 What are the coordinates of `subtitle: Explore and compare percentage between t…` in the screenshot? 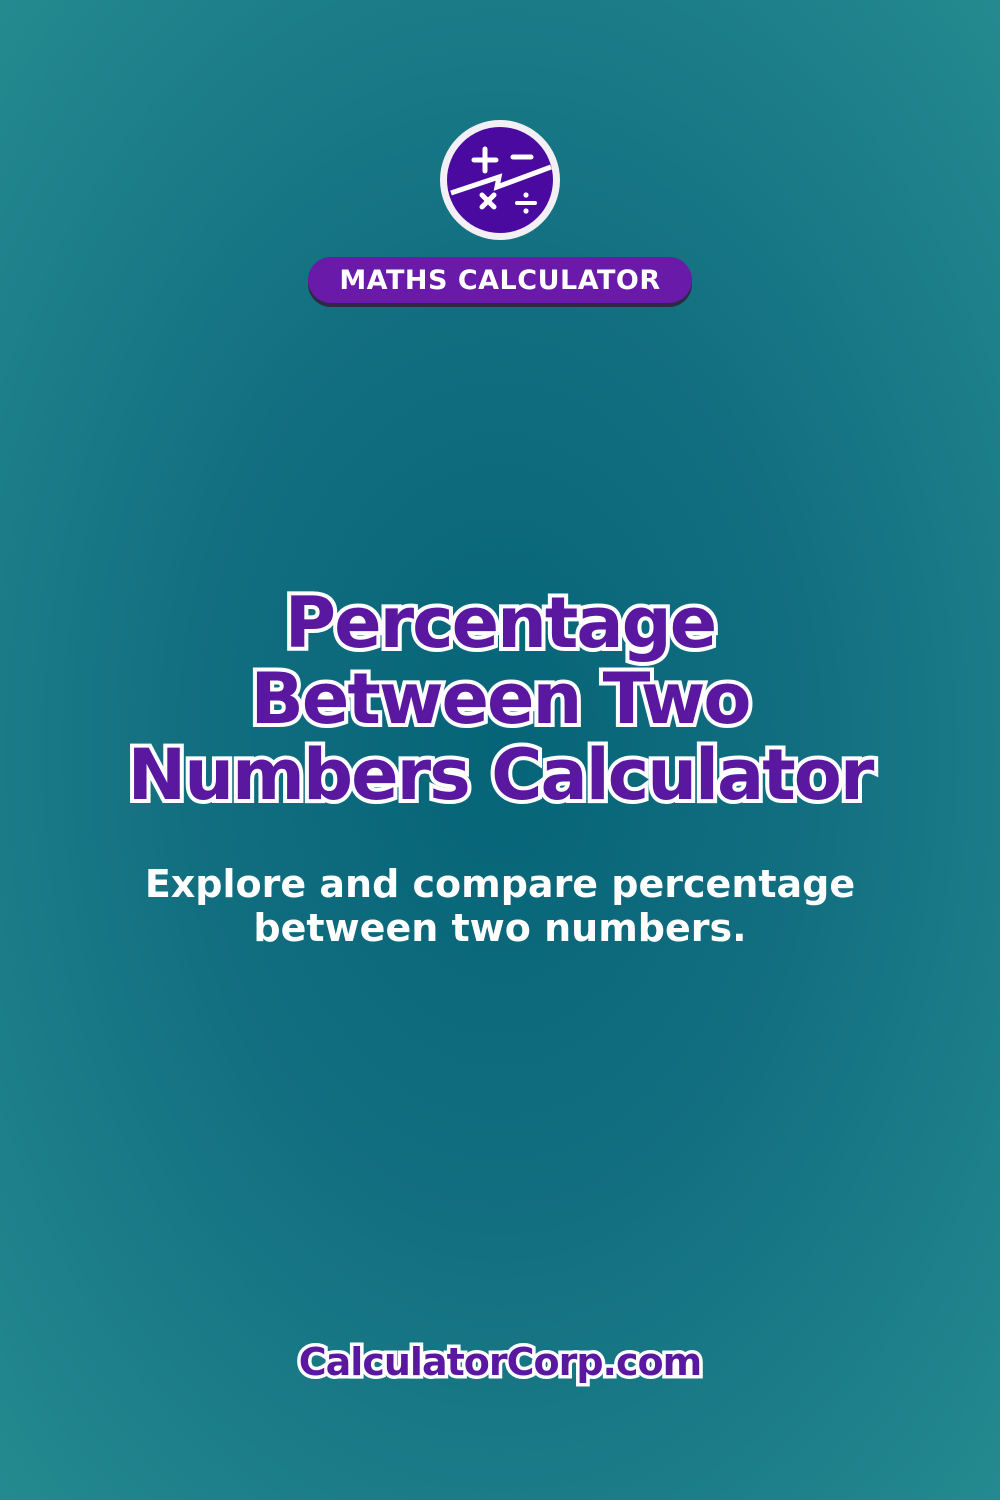 It's located at (500, 906).